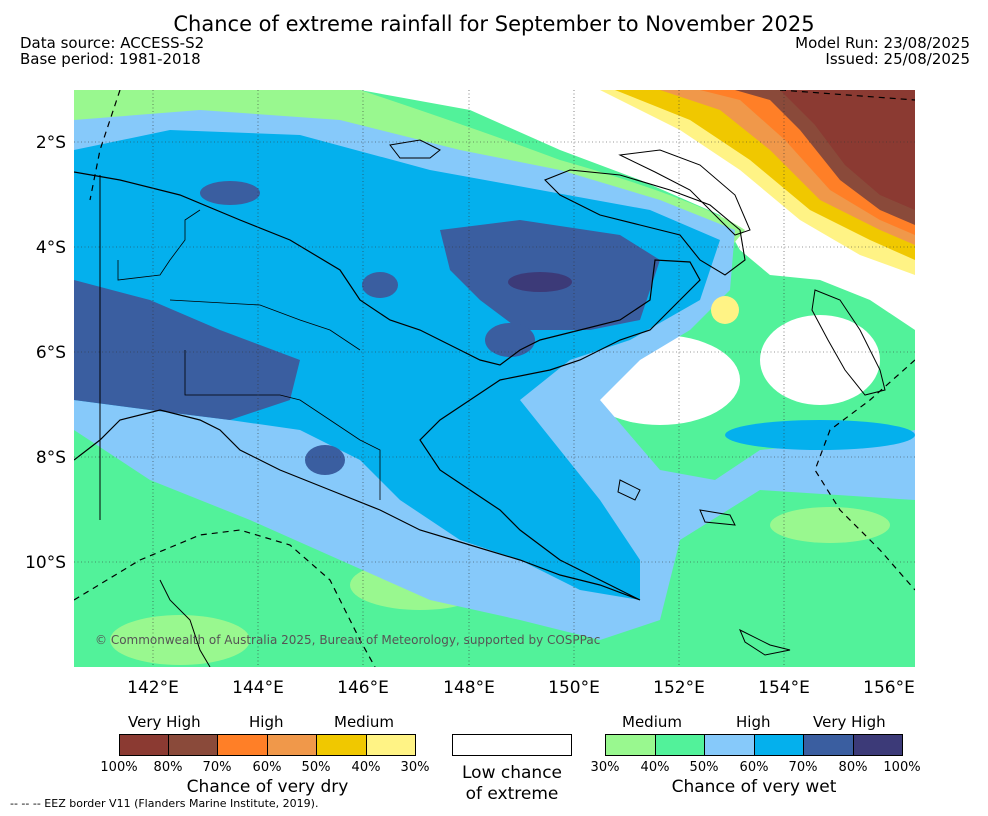 The height and width of the screenshot is (816, 988). I want to click on lon-tick-7: 156°E, so click(889, 688).